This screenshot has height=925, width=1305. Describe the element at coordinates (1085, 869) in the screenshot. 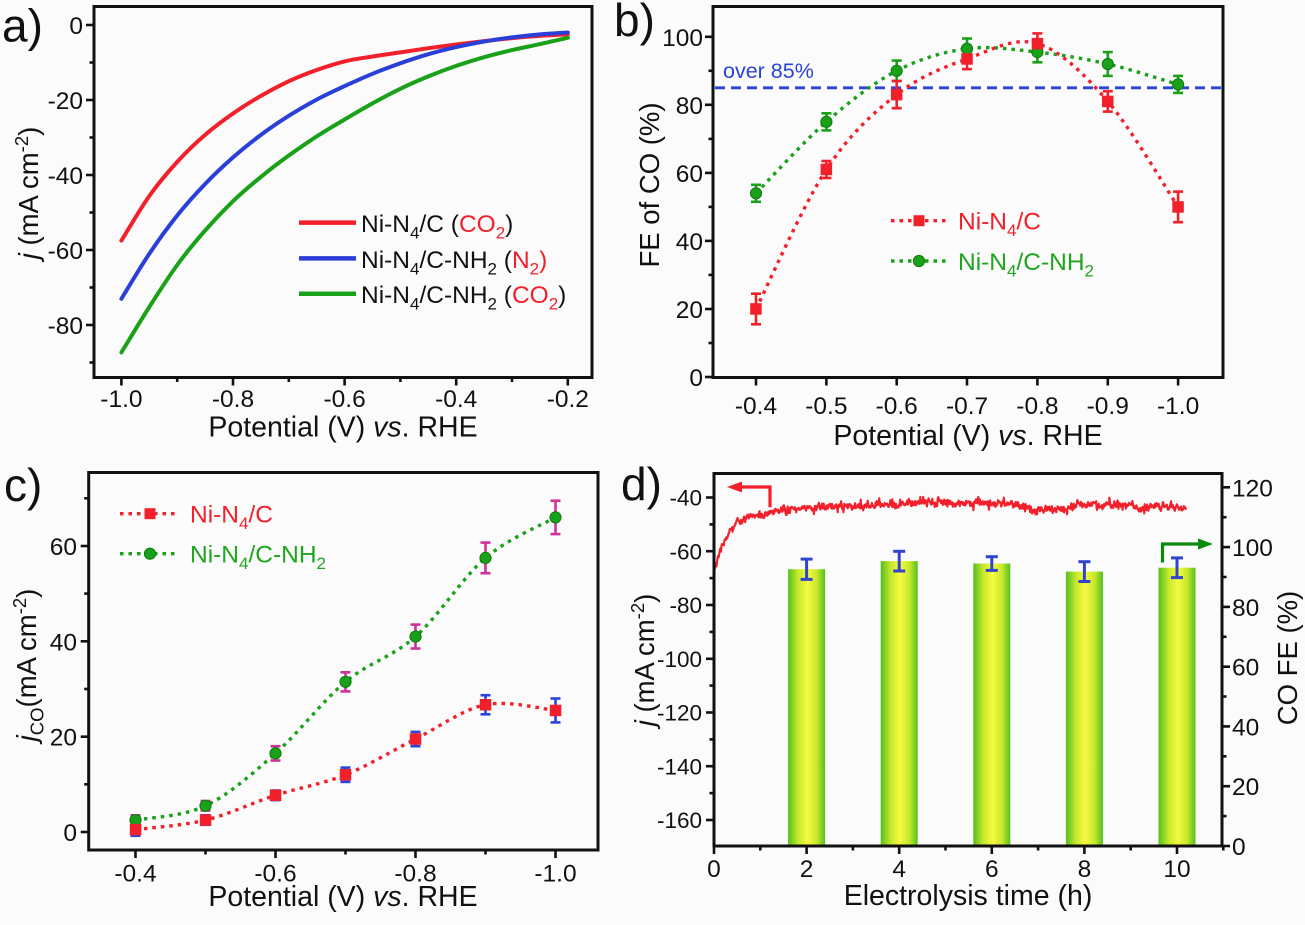

I see `svg-text: 8` at that location.